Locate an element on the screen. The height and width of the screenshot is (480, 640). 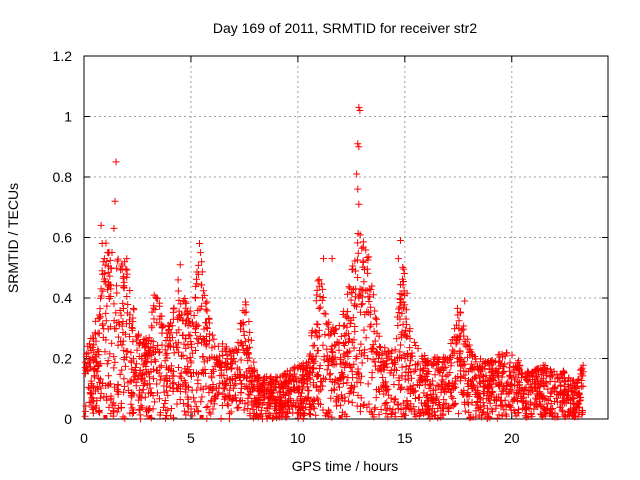
y-tick-label: 0.6 is located at coordinates (63, 238).